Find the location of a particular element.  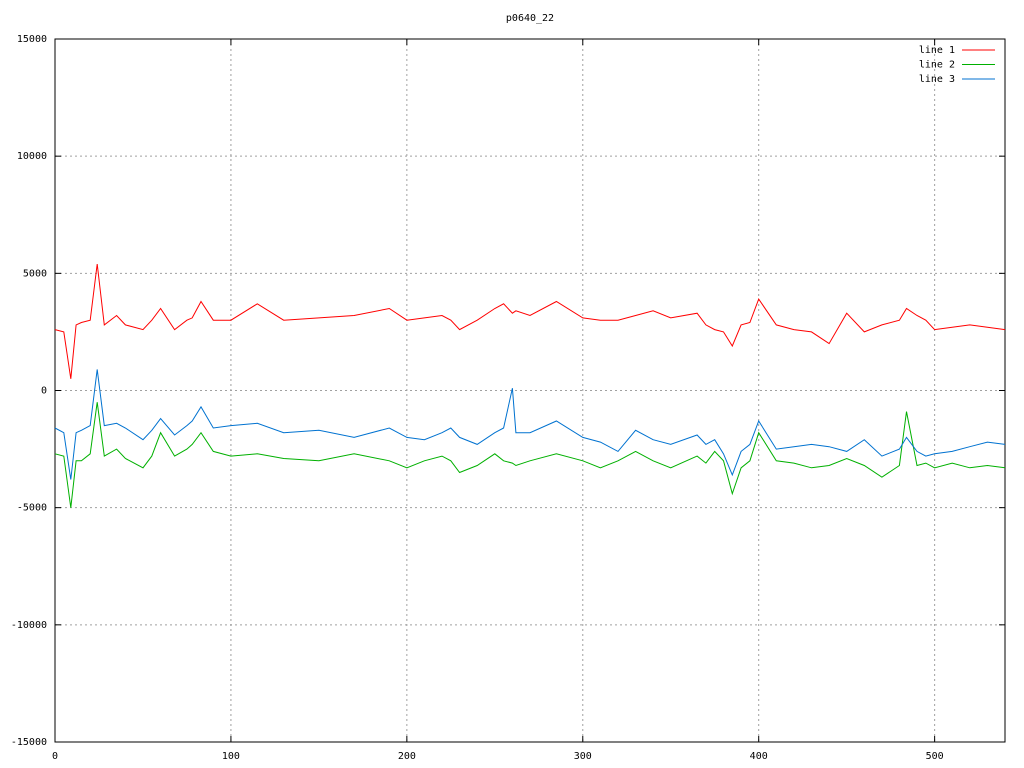

y-tick-label: 5000 is located at coordinates (35, 273).